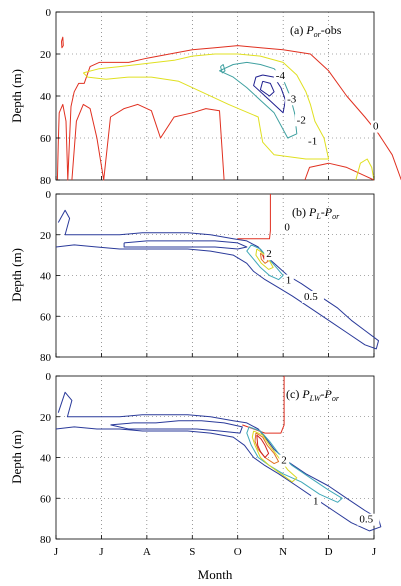  Describe the element at coordinates (329, 490) in the screenshot. I see `panel-c-contour-labels: 210.5` at that location.